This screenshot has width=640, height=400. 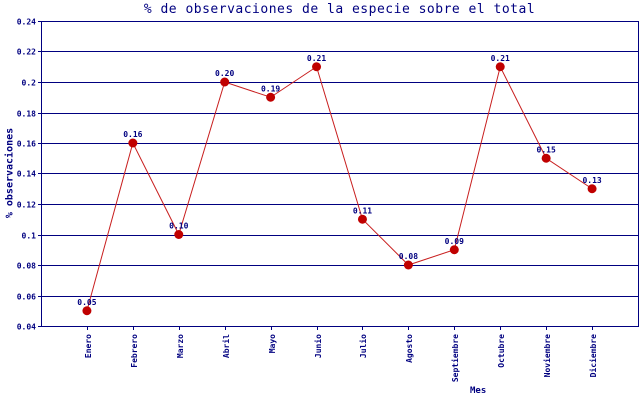 What do you see at coordinates (226, 346) in the screenshot?
I see `x-tick-label: Abril` at bounding box center [226, 346].